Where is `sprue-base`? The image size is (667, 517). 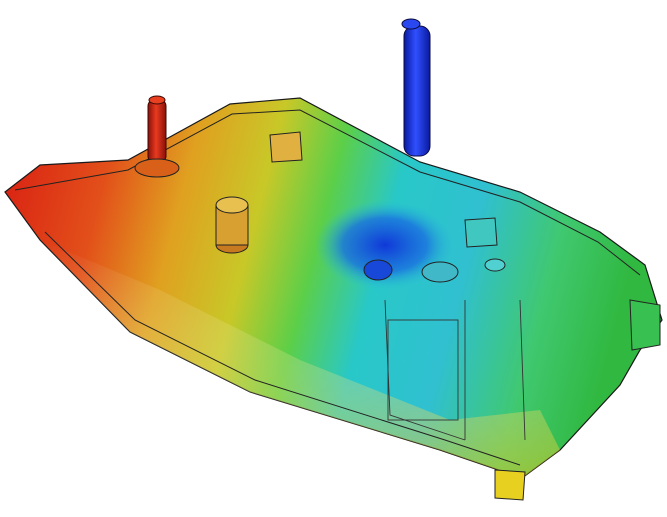 sprue-base is located at coordinates (157, 168).